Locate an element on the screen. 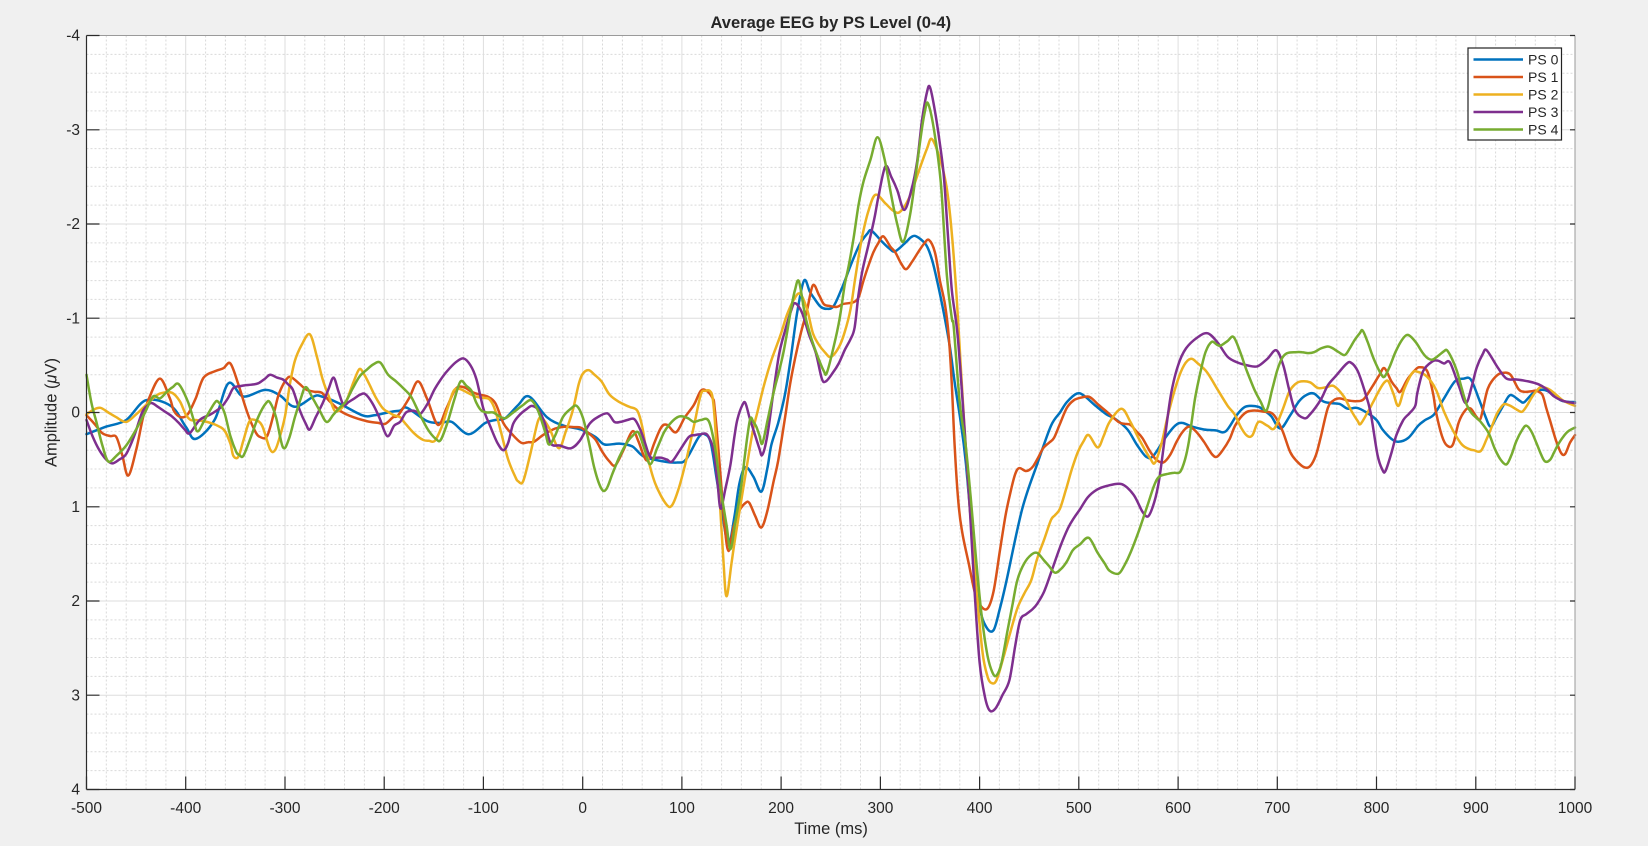 The width and height of the screenshot is (1648, 846). svg-text: -500 is located at coordinates (86, 808).